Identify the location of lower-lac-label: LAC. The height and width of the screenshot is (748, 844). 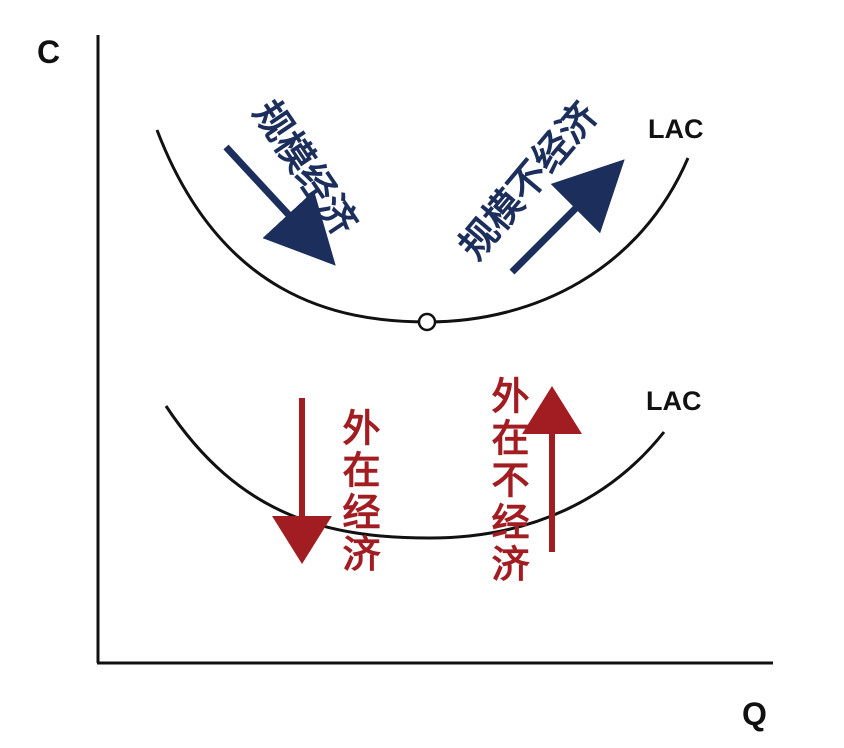
(674, 401).